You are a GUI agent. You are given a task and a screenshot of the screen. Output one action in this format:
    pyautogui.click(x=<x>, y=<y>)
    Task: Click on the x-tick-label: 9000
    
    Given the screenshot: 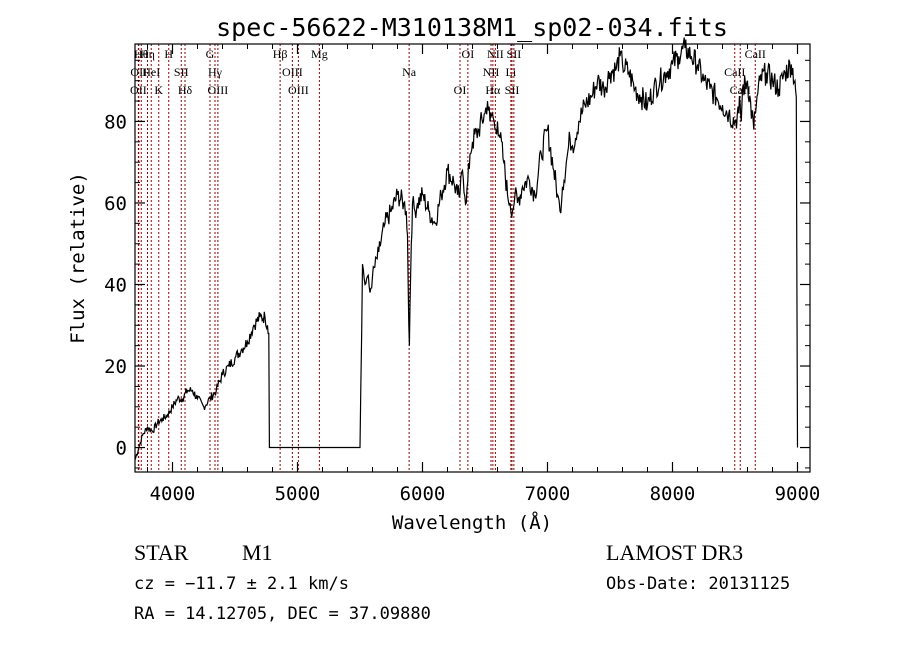 What is the action you would take?
    pyautogui.click(x=798, y=494)
    